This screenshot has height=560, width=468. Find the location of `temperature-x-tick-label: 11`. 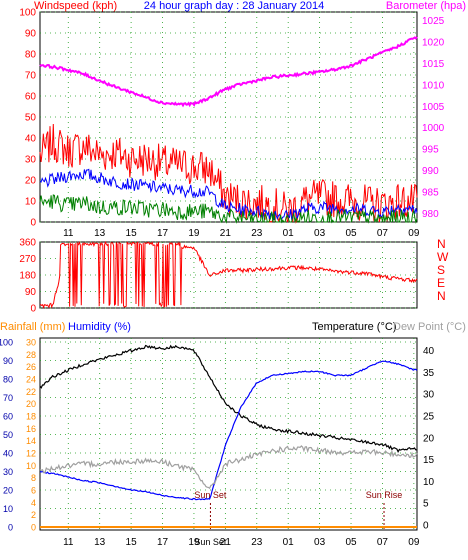

temperature-x-tick-label: 11 is located at coordinates (68, 542).